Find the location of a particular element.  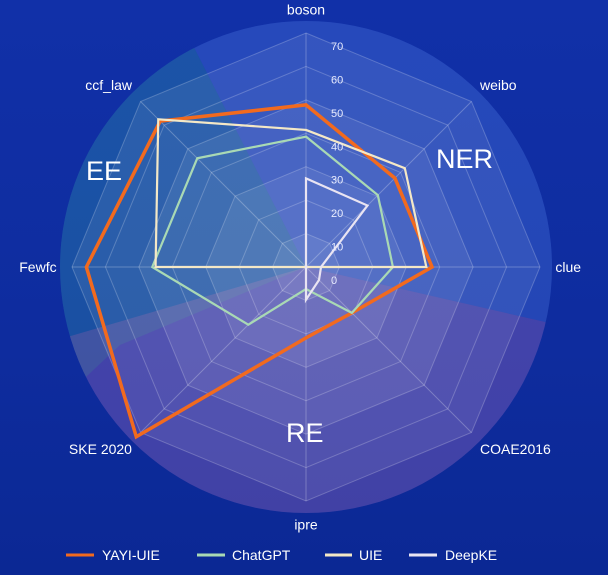

axis-label-fewfc: Fewfc is located at coordinates (37, 267).